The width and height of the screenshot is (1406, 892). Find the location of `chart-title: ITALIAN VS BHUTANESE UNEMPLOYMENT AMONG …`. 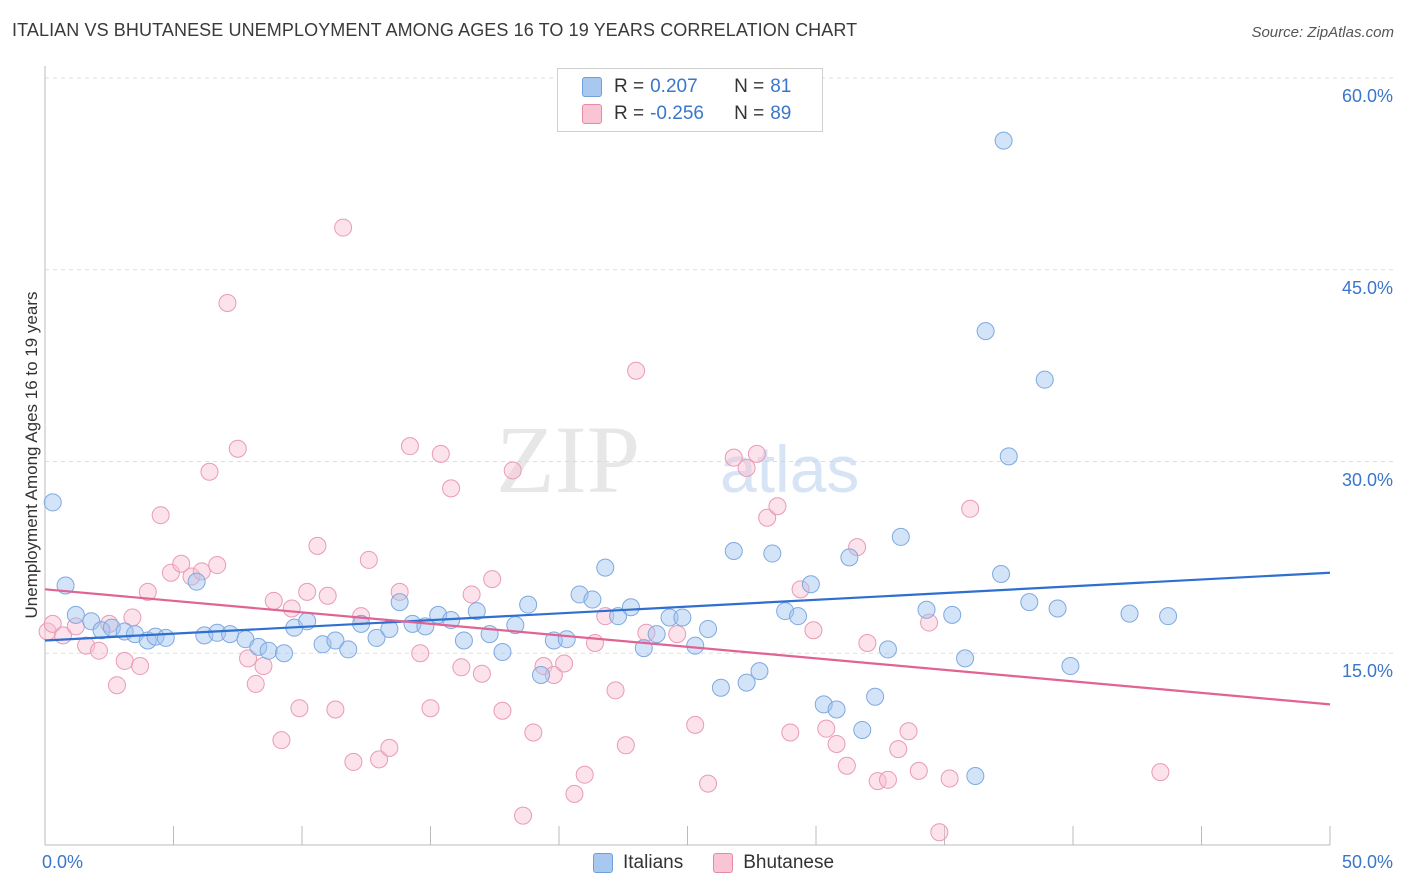

chart-title: ITALIAN VS BHUTANESE UNEMPLOYMENT AMONG … is located at coordinates (435, 30).